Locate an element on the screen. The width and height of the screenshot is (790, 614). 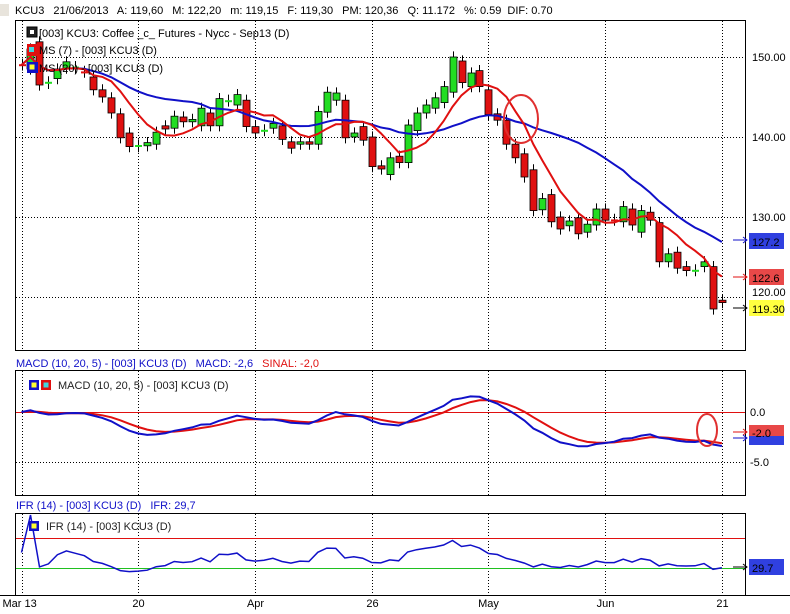
x-tick-label: 20 is located at coordinates (138, 604).